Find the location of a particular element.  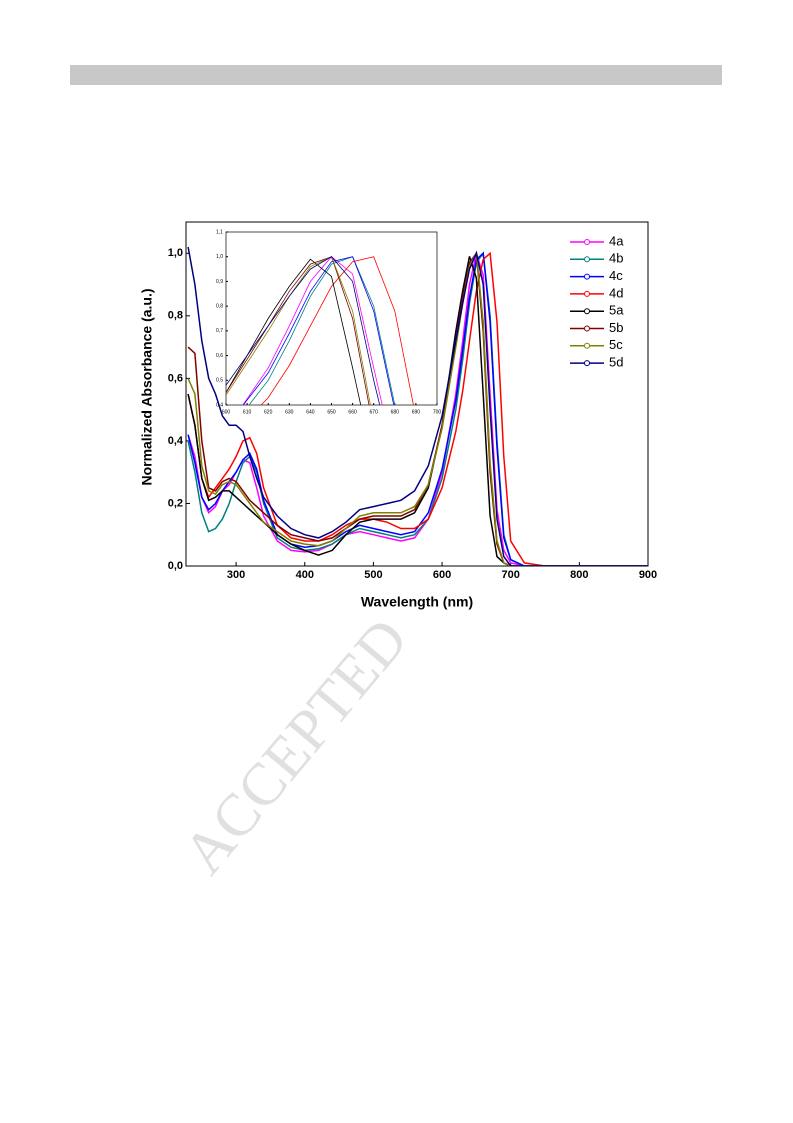

x-tick-label: 660 is located at coordinates (352, 412).